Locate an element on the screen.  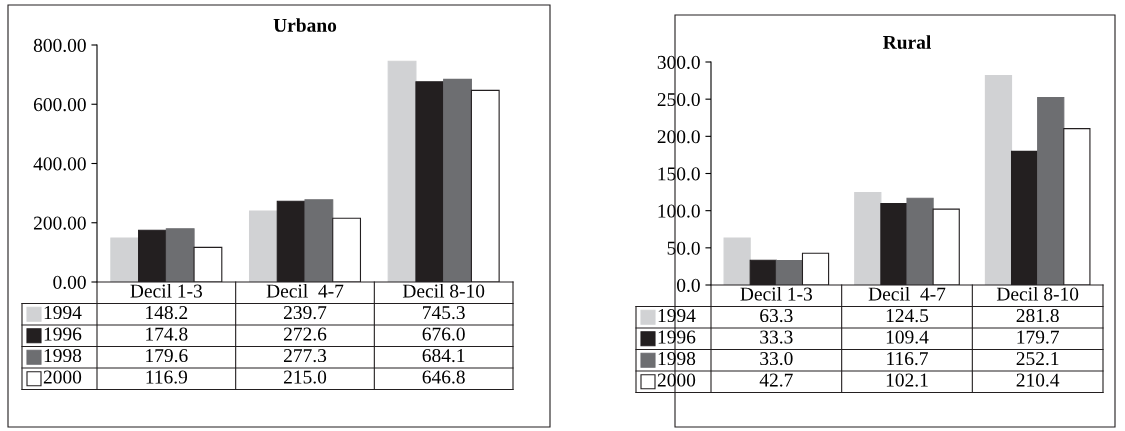
y-tick-label: 200.00 is located at coordinates (59, 223).